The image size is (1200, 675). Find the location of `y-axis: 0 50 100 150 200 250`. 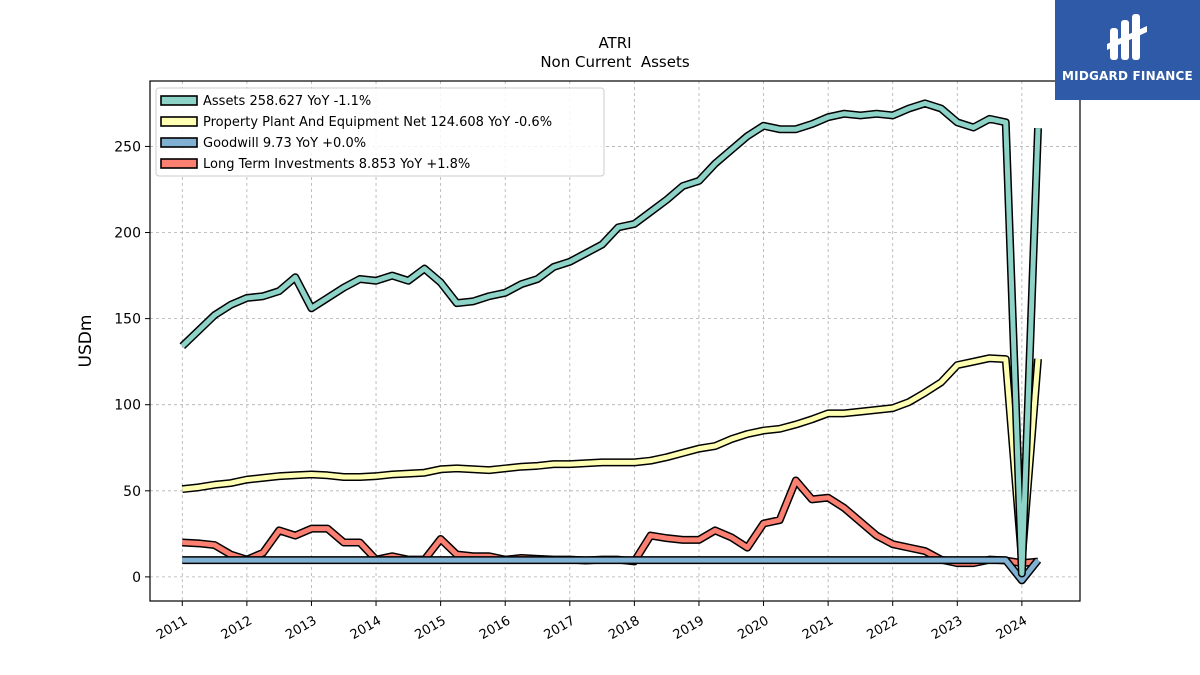

y-axis: 0 50 100 150 200 250 is located at coordinates (132, 362).